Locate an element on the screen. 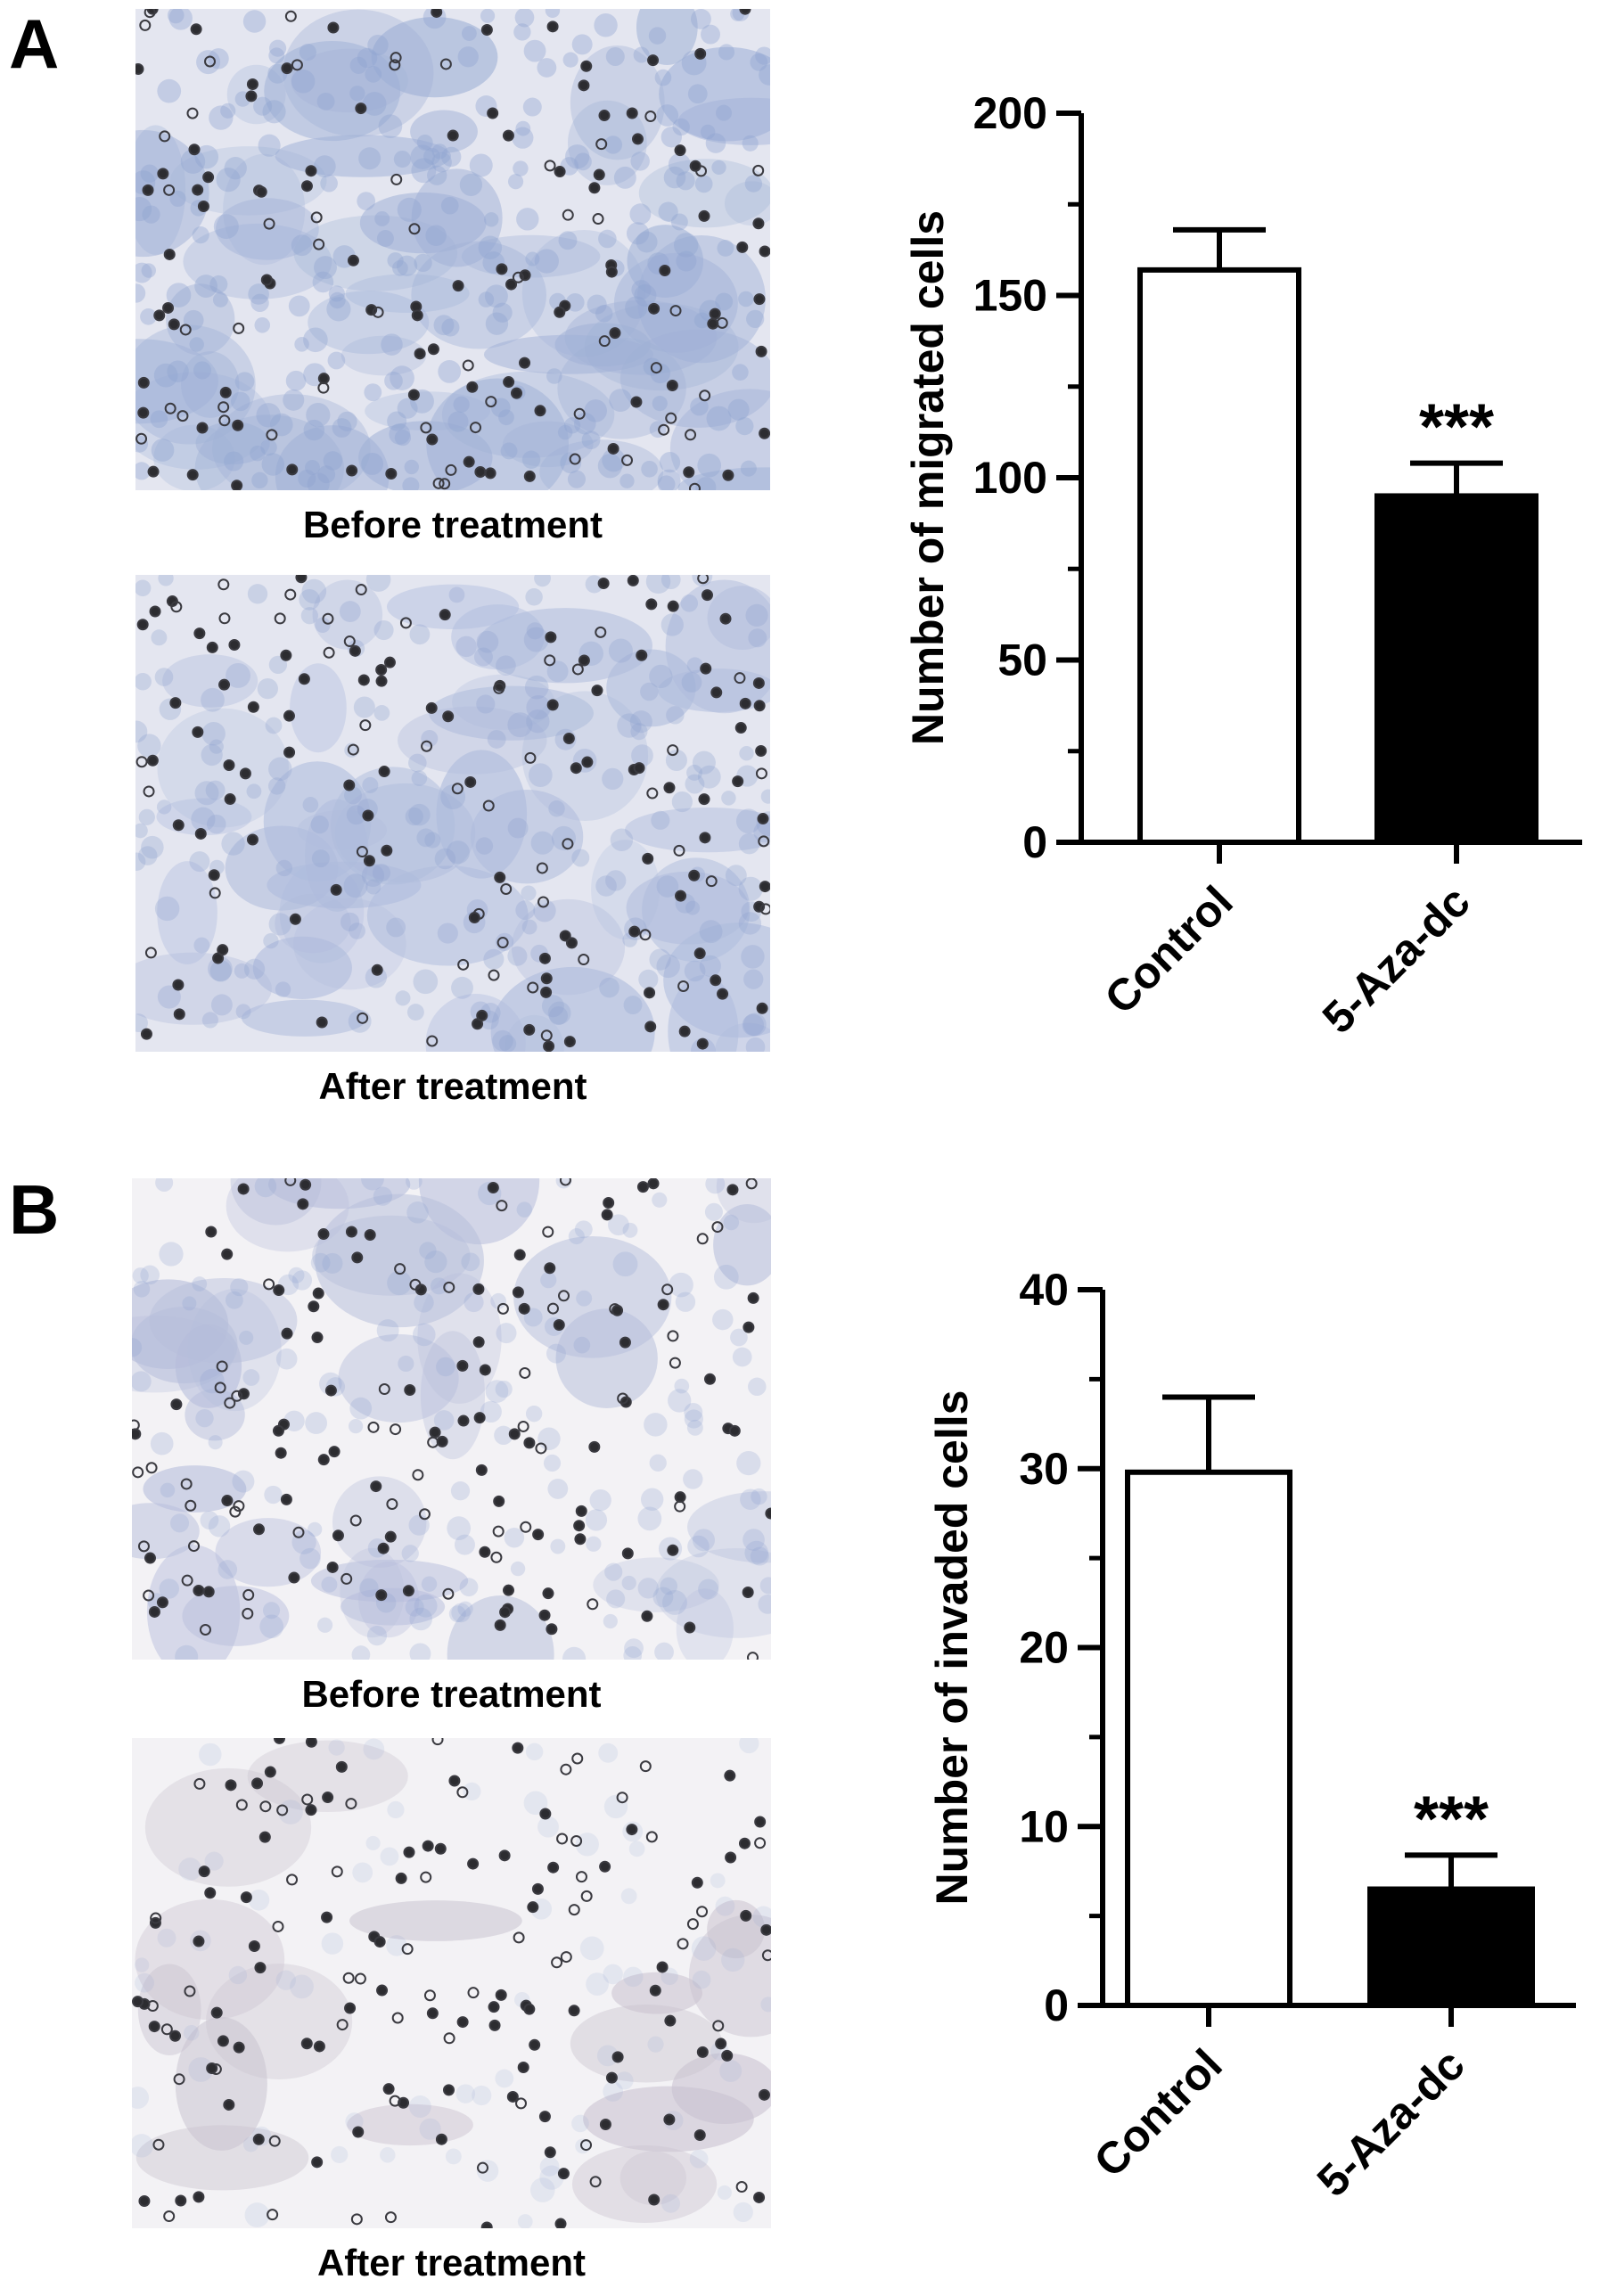 This screenshot has height=2296, width=1600. panel-label-a: A is located at coordinates (34, 44).